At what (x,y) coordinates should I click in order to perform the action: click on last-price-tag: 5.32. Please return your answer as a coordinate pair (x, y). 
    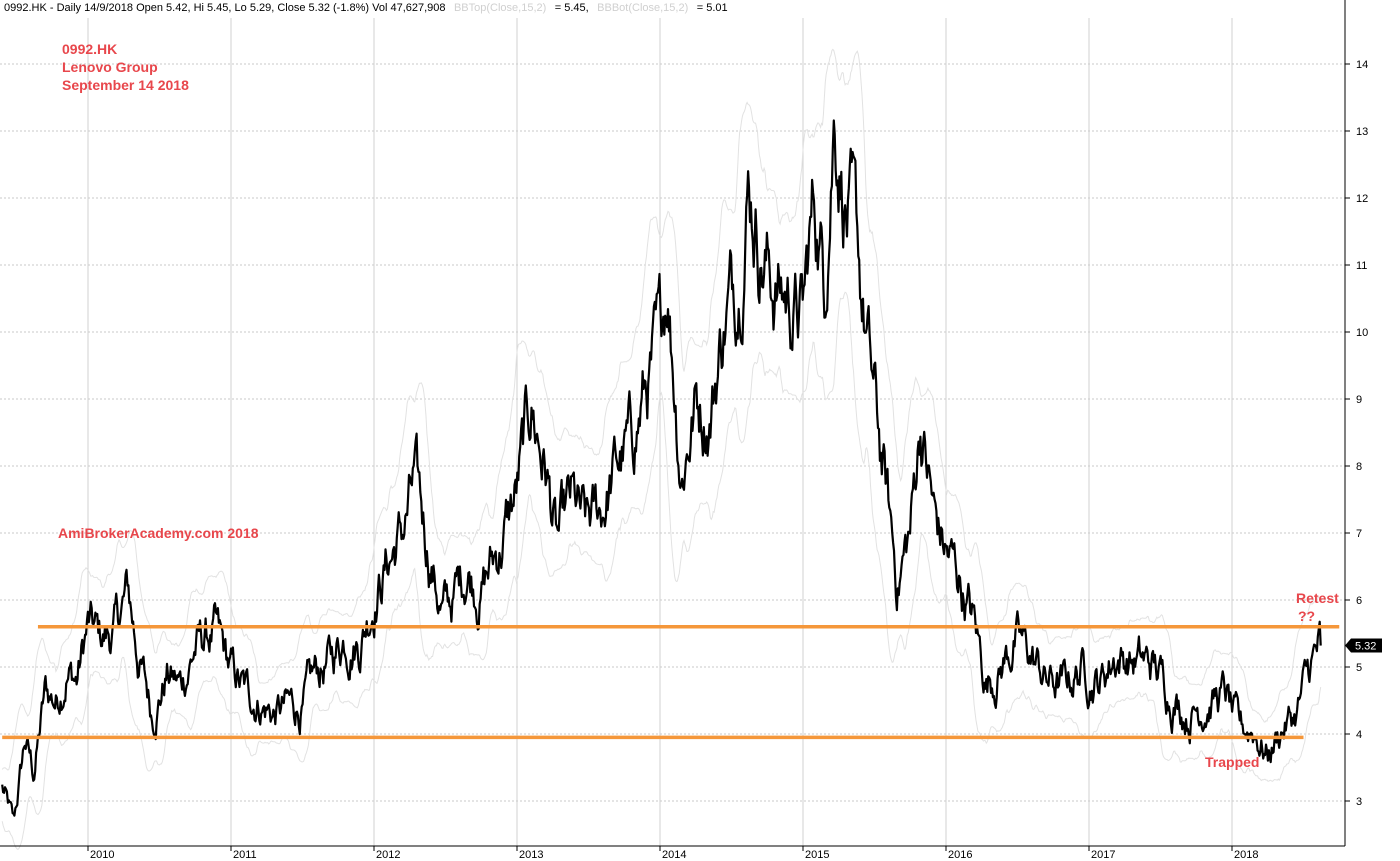
    Looking at the image, I should click on (1363, 645).